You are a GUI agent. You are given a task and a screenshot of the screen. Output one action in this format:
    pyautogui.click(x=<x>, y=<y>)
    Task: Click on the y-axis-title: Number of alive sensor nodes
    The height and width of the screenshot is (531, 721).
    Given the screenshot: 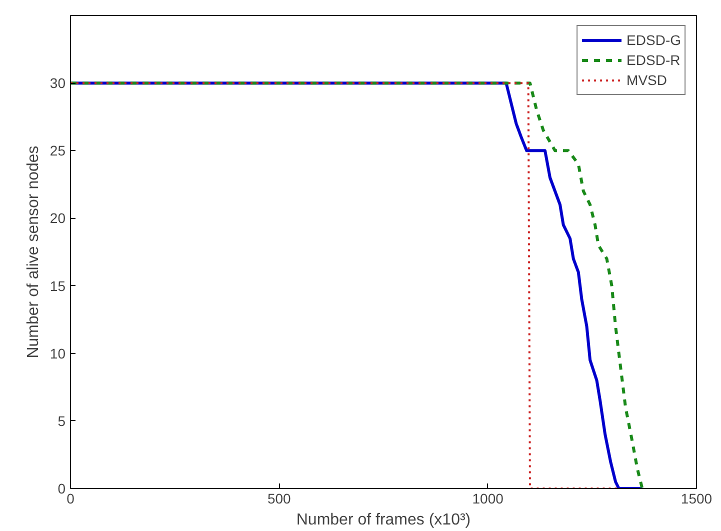 What is the action you would take?
    pyautogui.click(x=33, y=252)
    